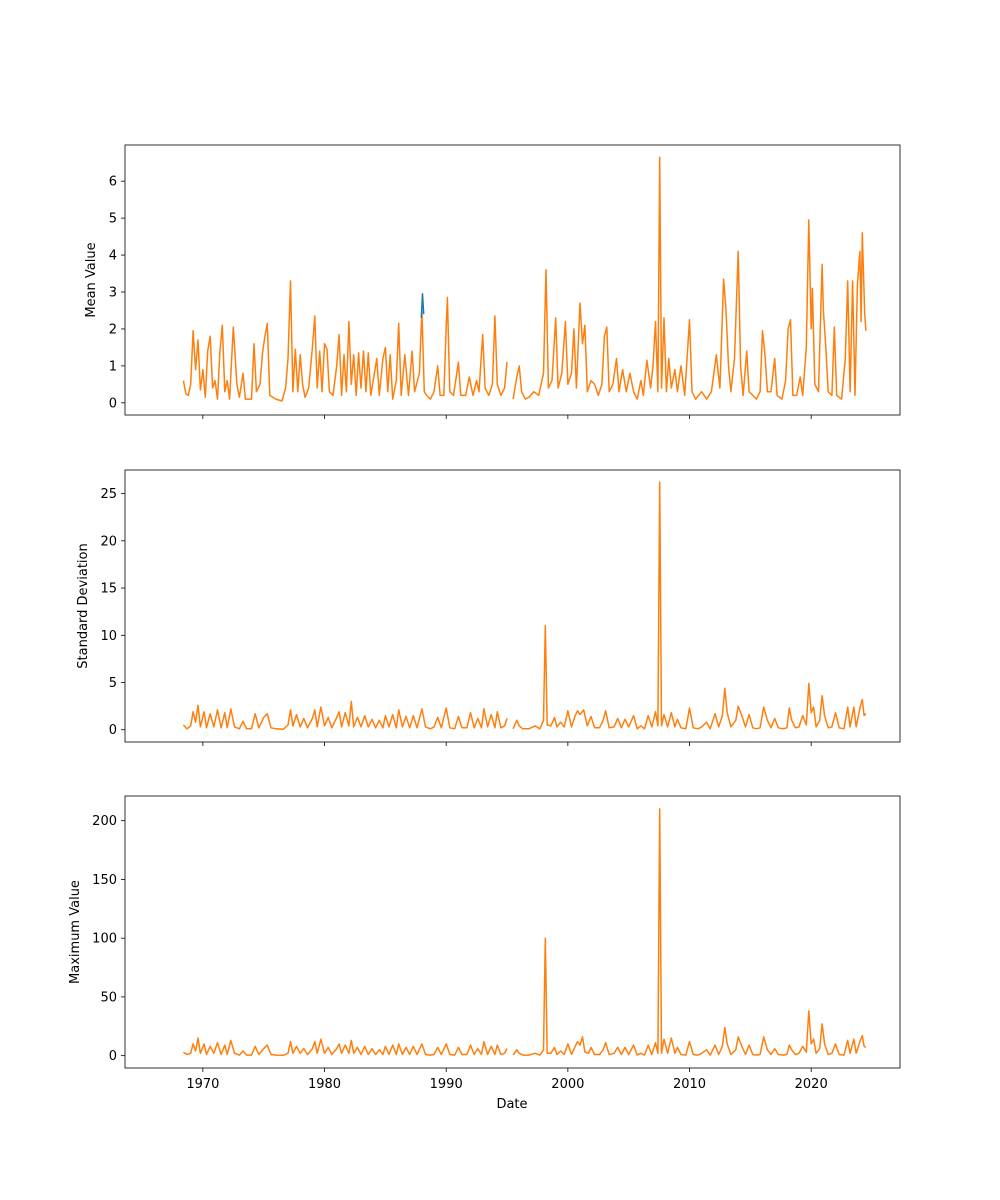 This screenshot has width=1000, height=1200. I want to click on y-tick-label: 50, so click(108, 997).